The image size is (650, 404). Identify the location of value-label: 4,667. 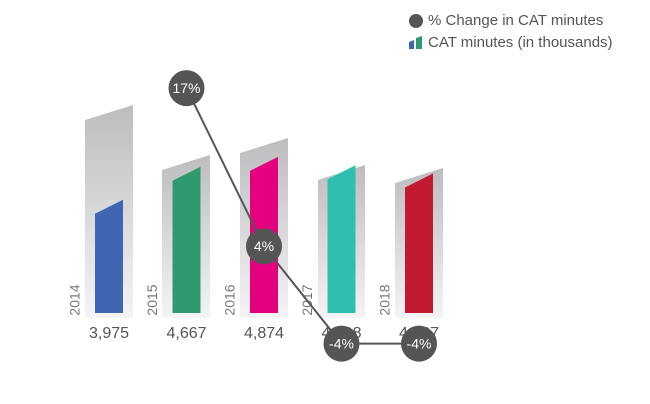
(186, 333).